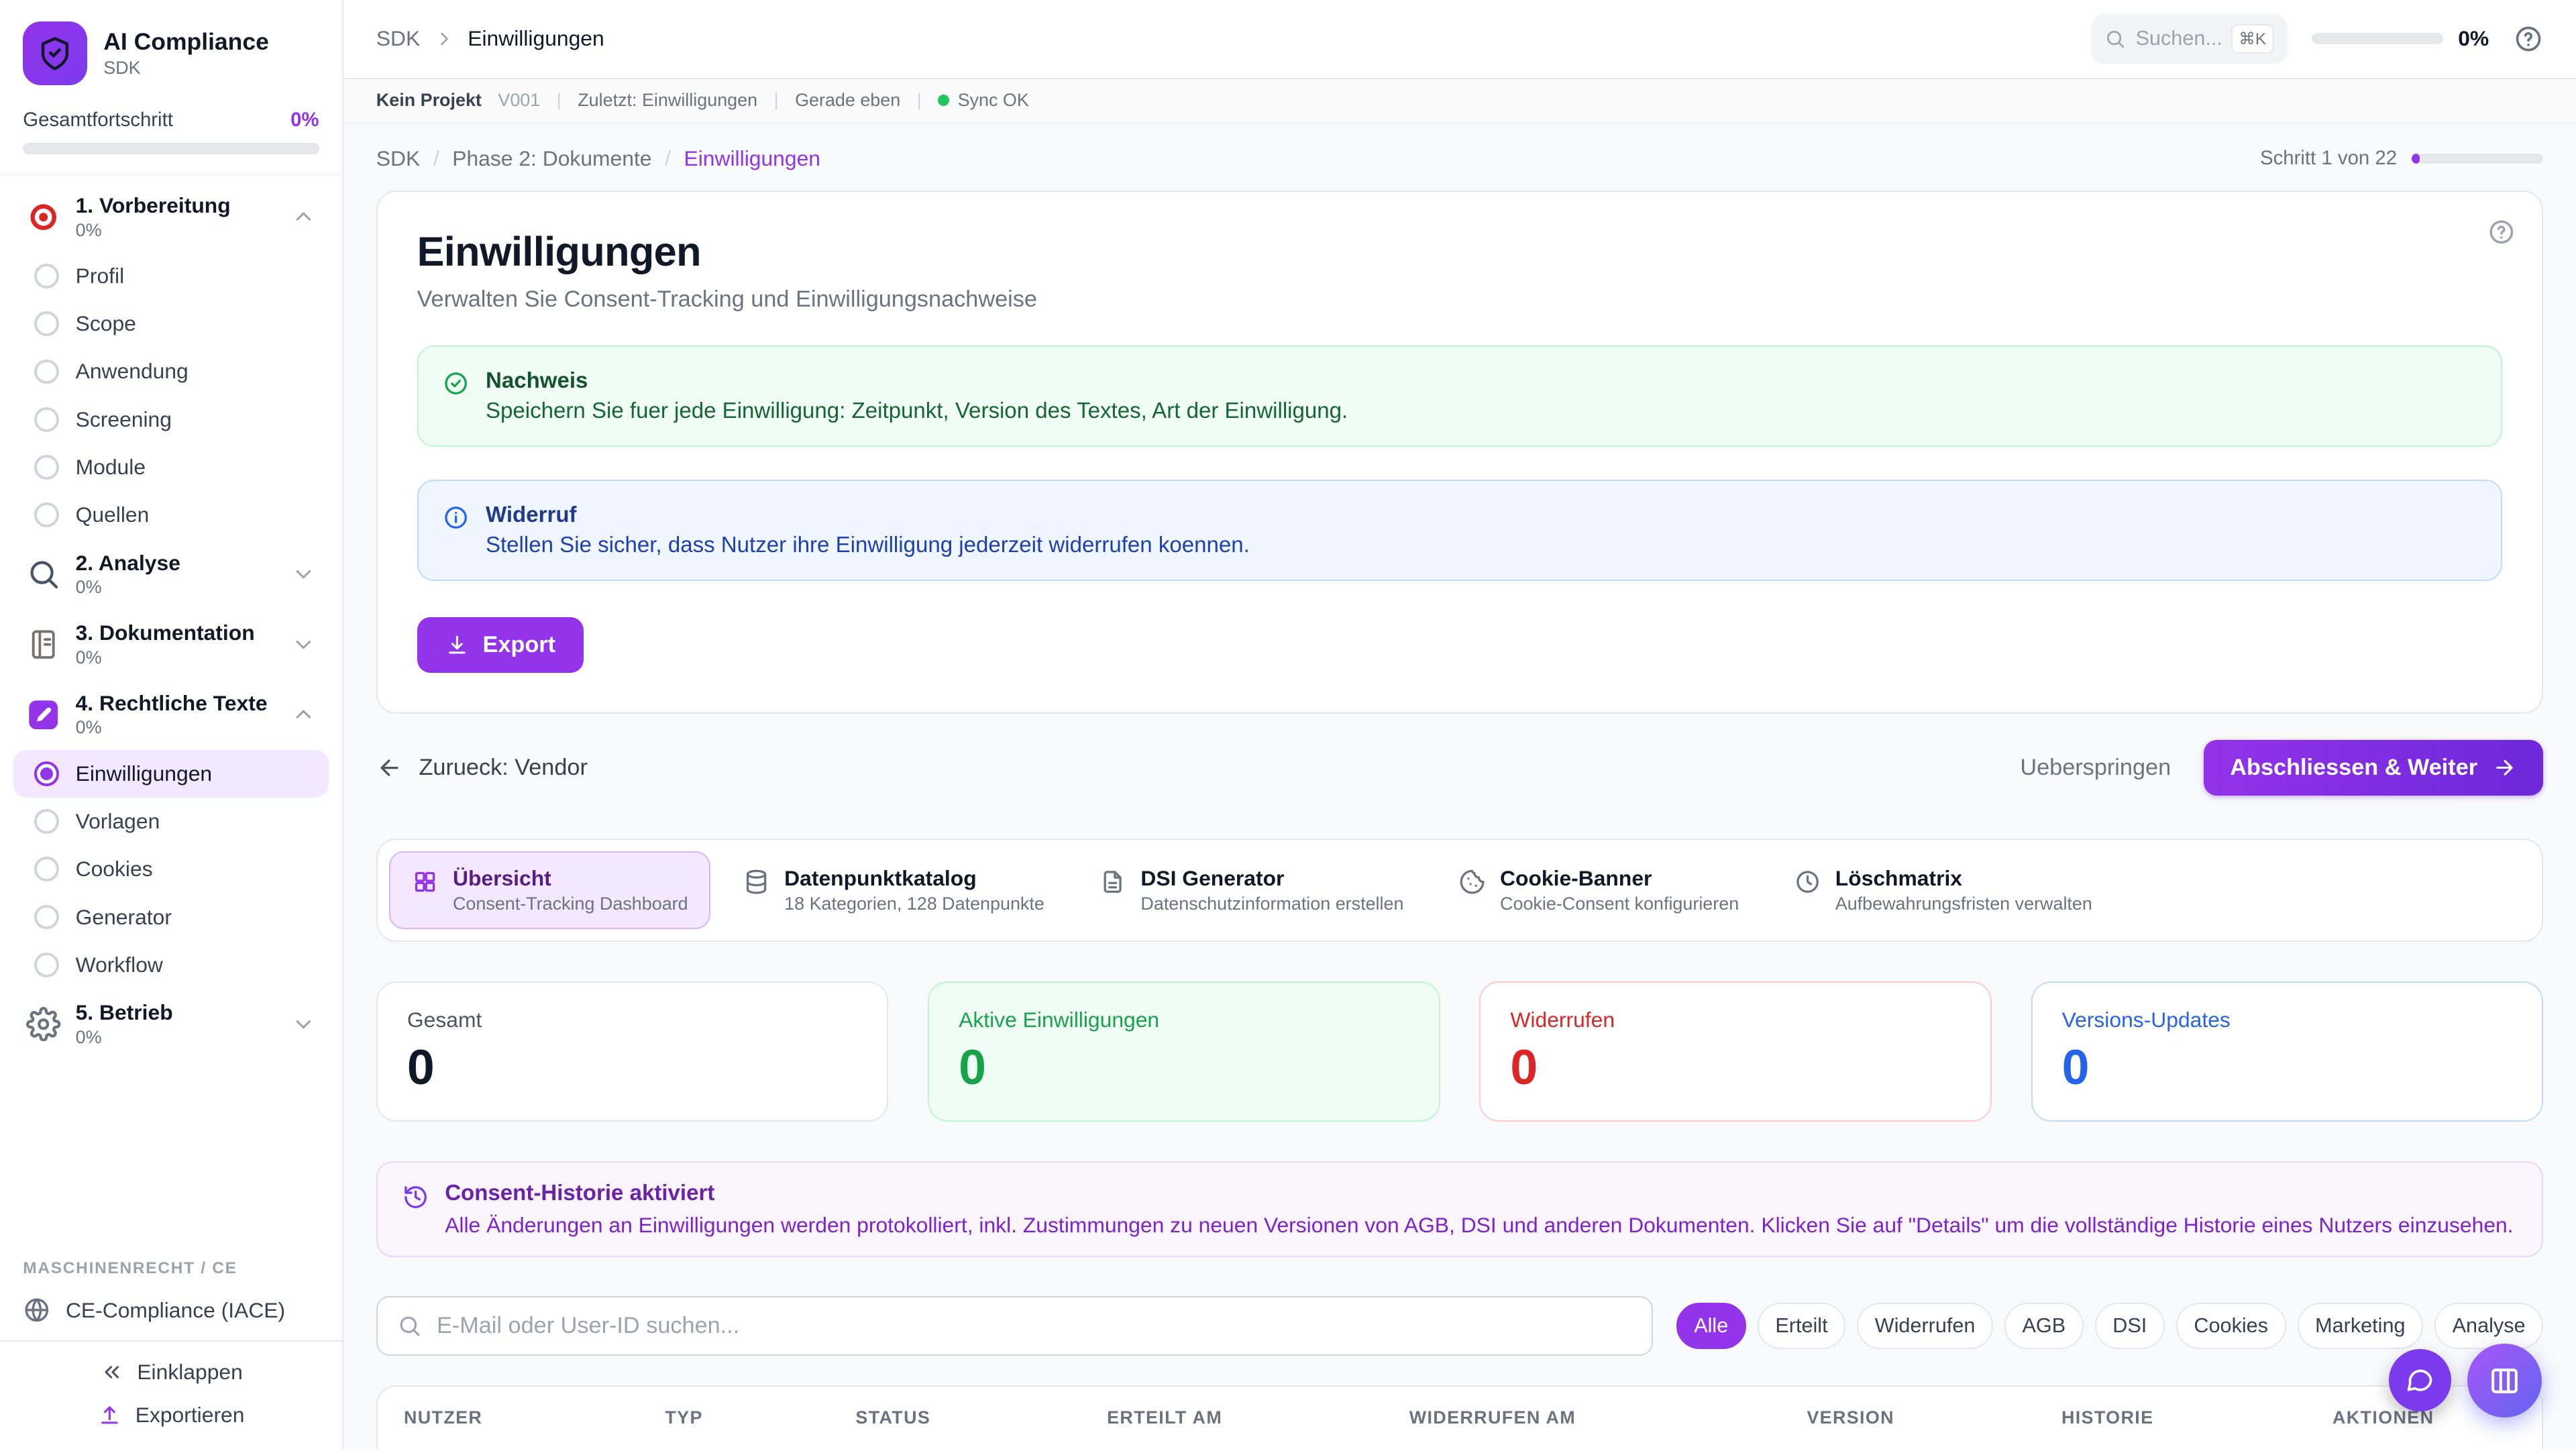  What do you see at coordinates (2360, 1326) in the screenshot?
I see `filter-chip-marketing: Marketing` at bounding box center [2360, 1326].